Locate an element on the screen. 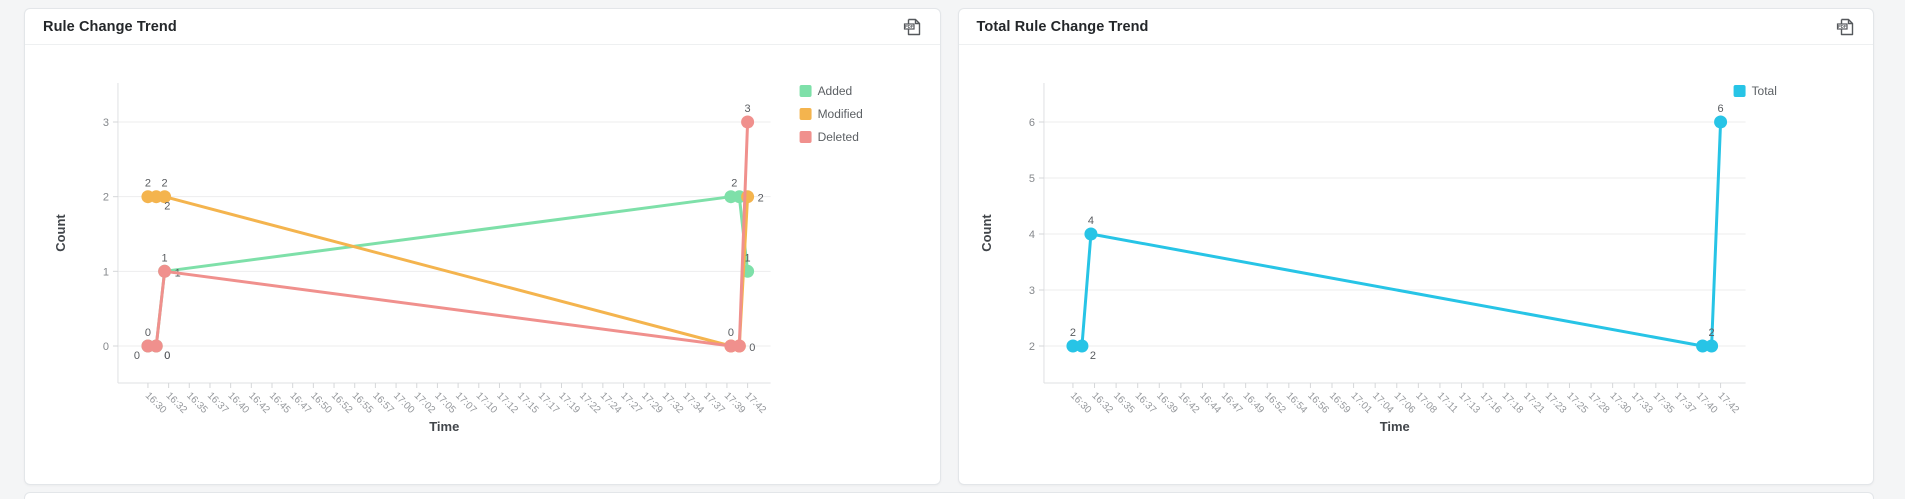 The height and width of the screenshot is (499, 1905). svg-text: 16:55 is located at coordinates (363, 403).